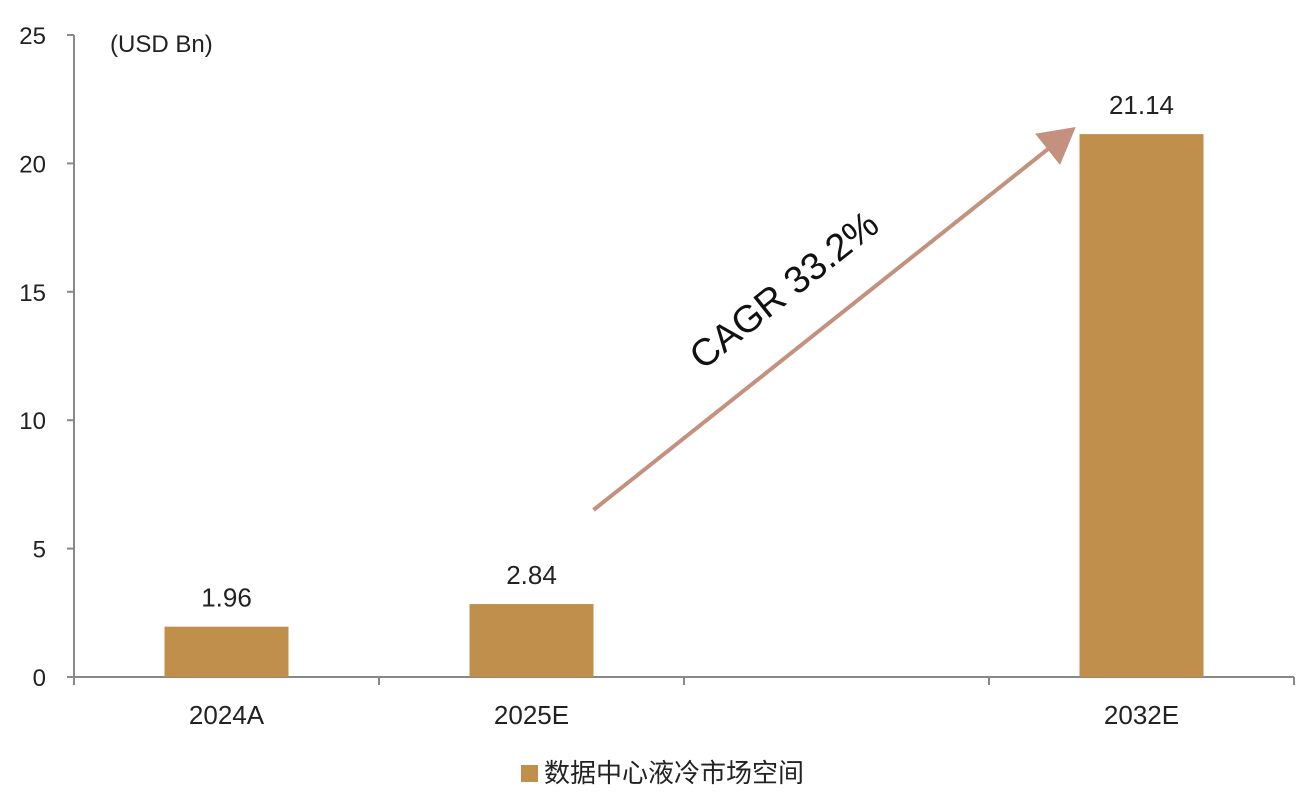 This screenshot has width=1302, height=804. What do you see at coordinates (1141, 105) in the screenshot?
I see `data-label: 21.14` at bounding box center [1141, 105].